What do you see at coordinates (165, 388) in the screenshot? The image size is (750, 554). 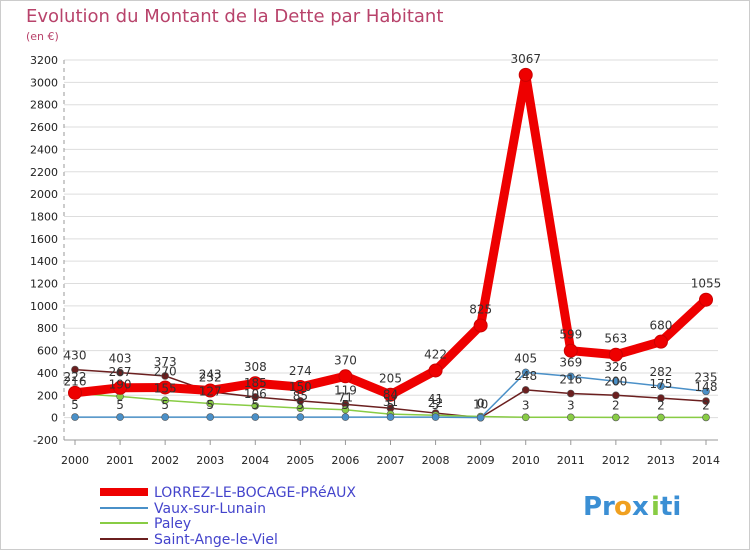 I see `data-label-2: 155` at bounding box center [165, 388].